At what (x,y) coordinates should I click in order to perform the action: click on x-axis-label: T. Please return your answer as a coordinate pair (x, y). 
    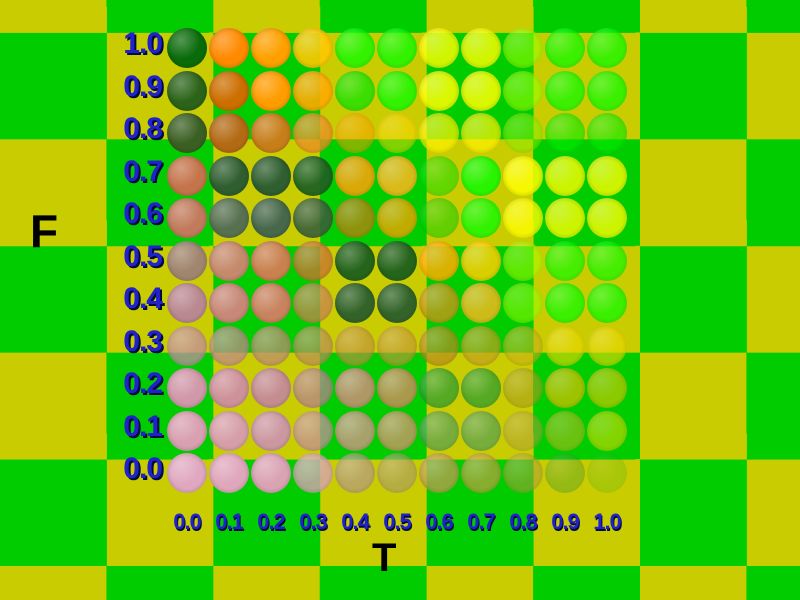
    Looking at the image, I should click on (384, 558).